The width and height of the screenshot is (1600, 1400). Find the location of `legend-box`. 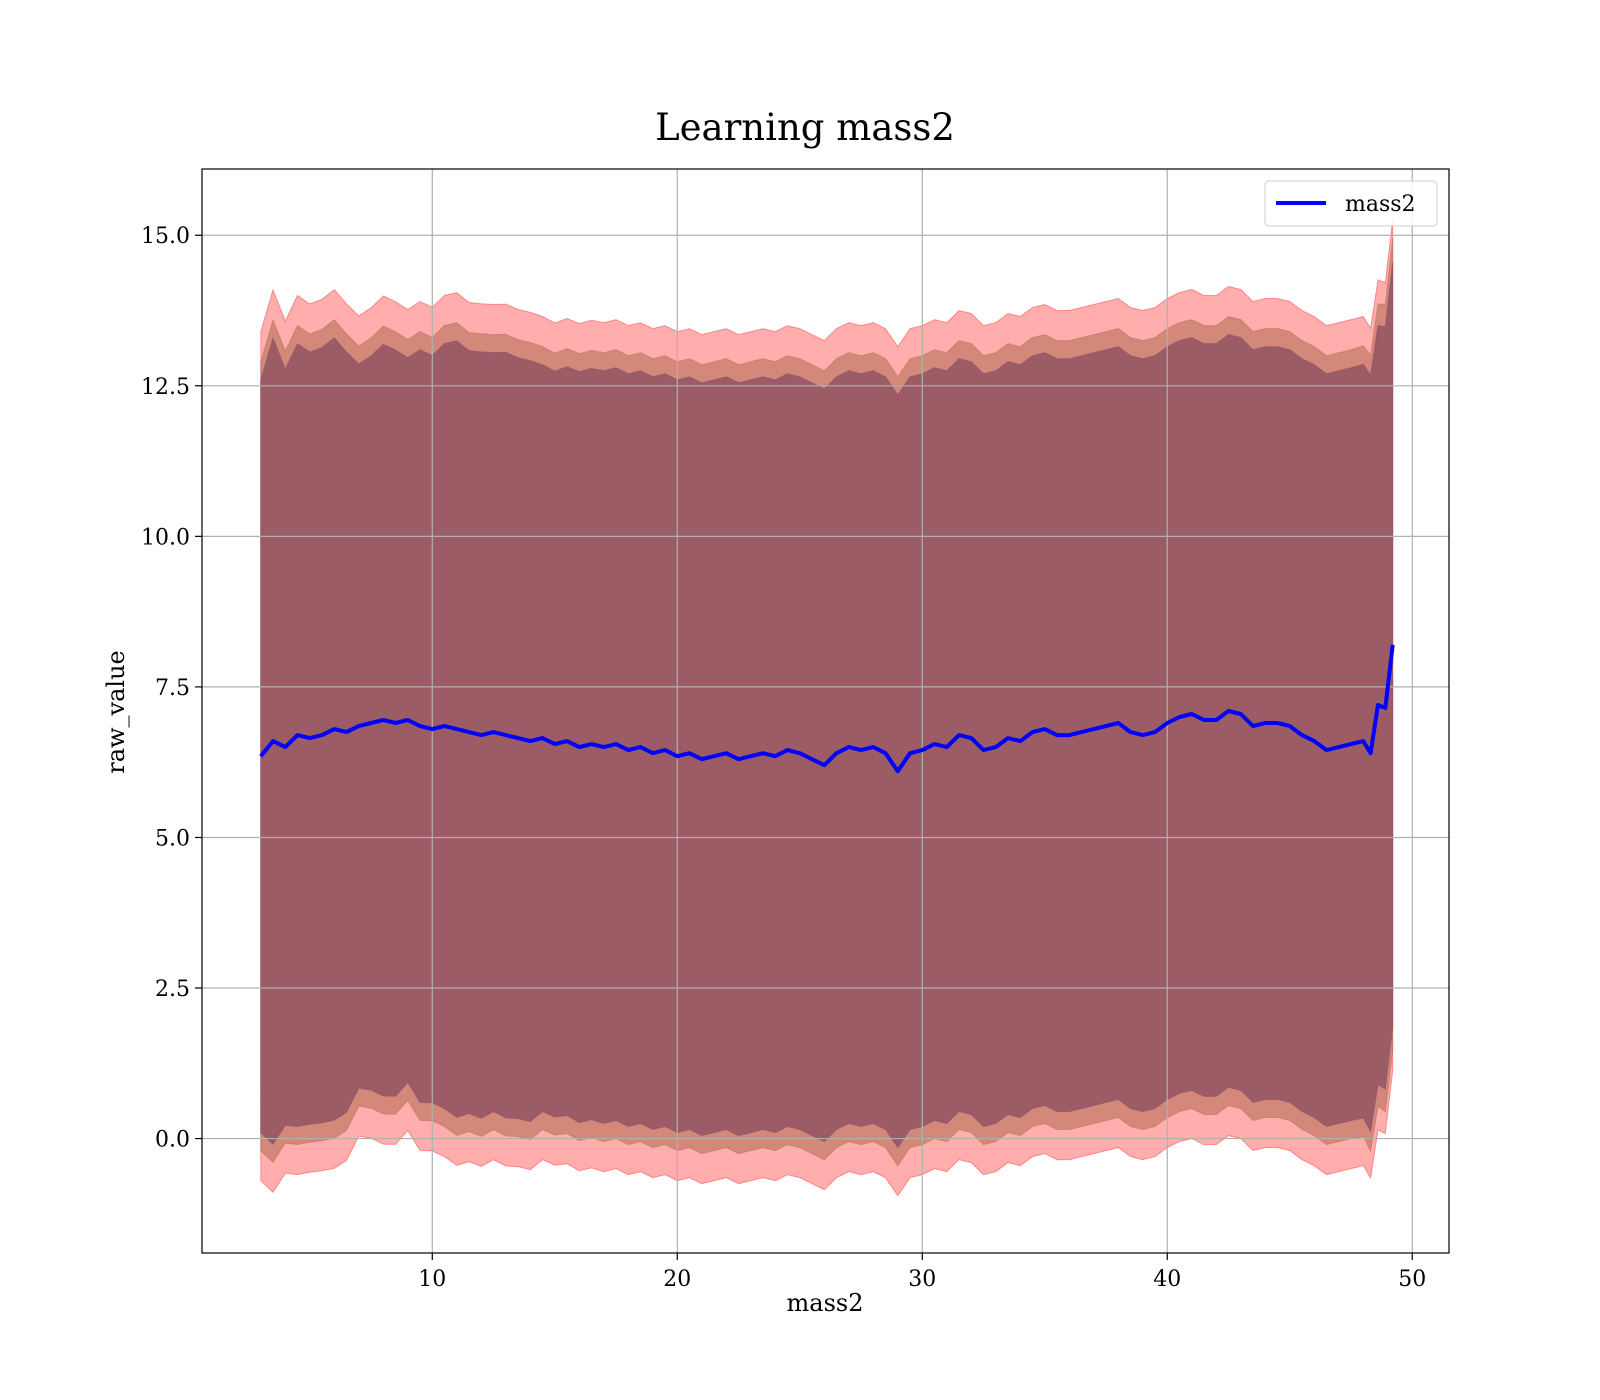

legend-box is located at coordinates (1351, 203).